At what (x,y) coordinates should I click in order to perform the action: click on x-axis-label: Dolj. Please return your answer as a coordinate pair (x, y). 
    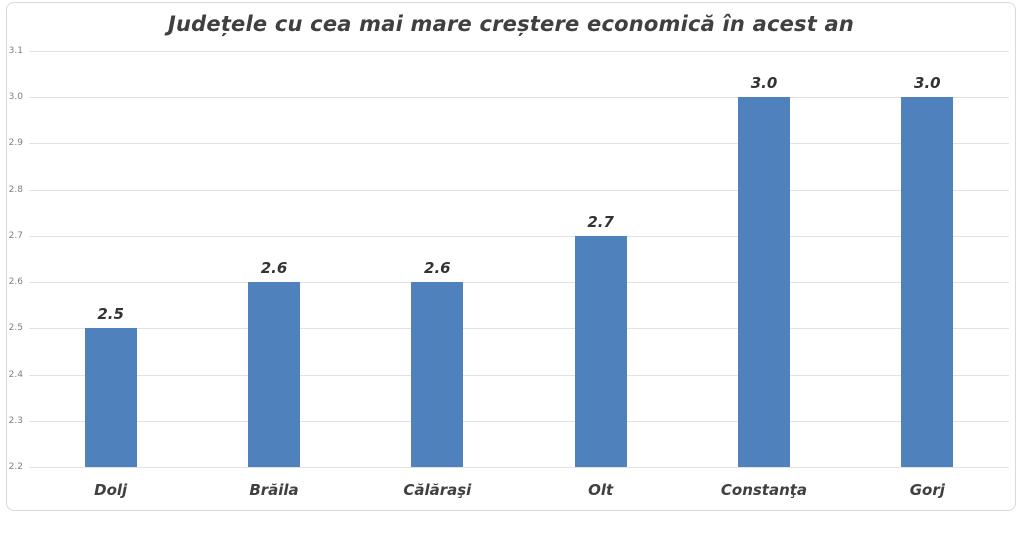
    Looking at the image, I should click on (111, 490).